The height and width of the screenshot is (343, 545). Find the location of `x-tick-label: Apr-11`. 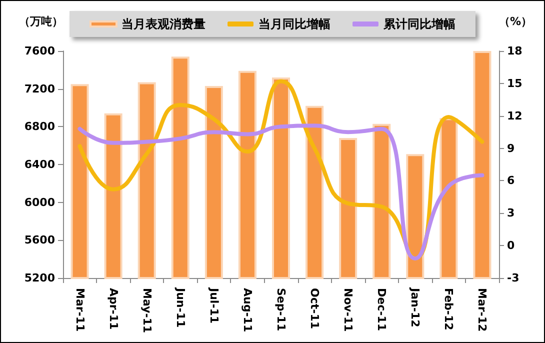

x-tick-label: Apr-11 is located at coordinates (113, 309).